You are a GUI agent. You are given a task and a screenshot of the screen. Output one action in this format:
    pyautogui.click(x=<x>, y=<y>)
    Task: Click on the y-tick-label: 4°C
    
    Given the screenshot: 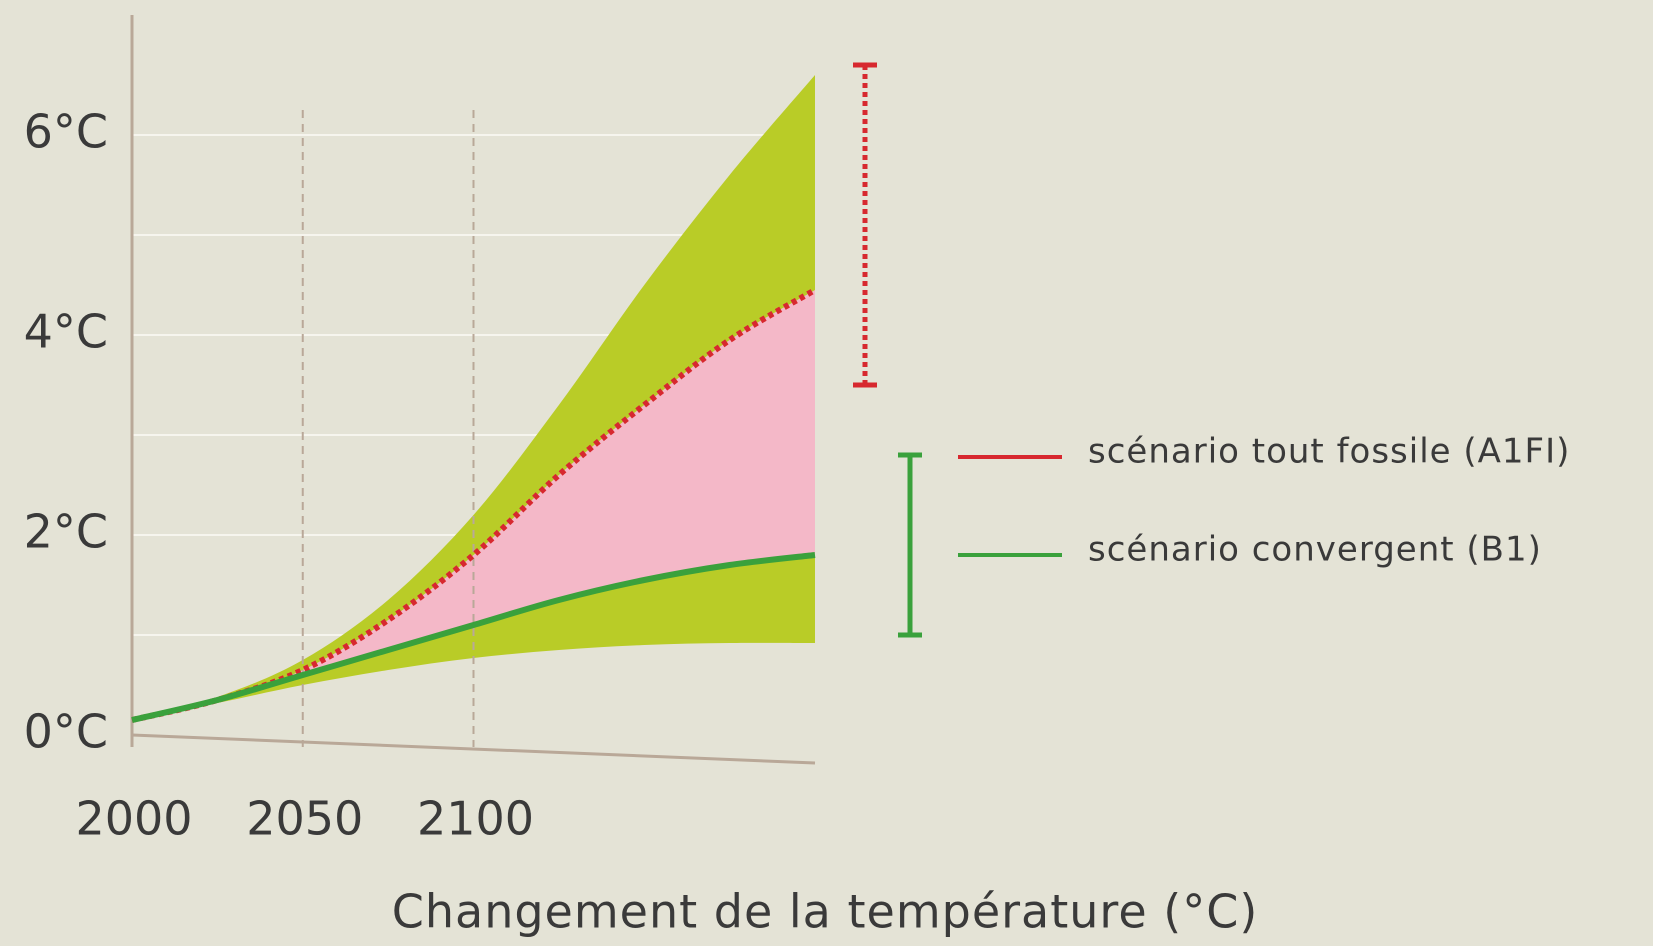 What is the action you would take?
    pyautogui.click(x=66, y=332)
    